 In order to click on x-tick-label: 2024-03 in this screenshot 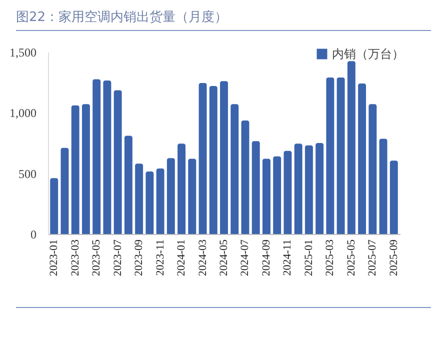, I will do `click(202, 257)`.